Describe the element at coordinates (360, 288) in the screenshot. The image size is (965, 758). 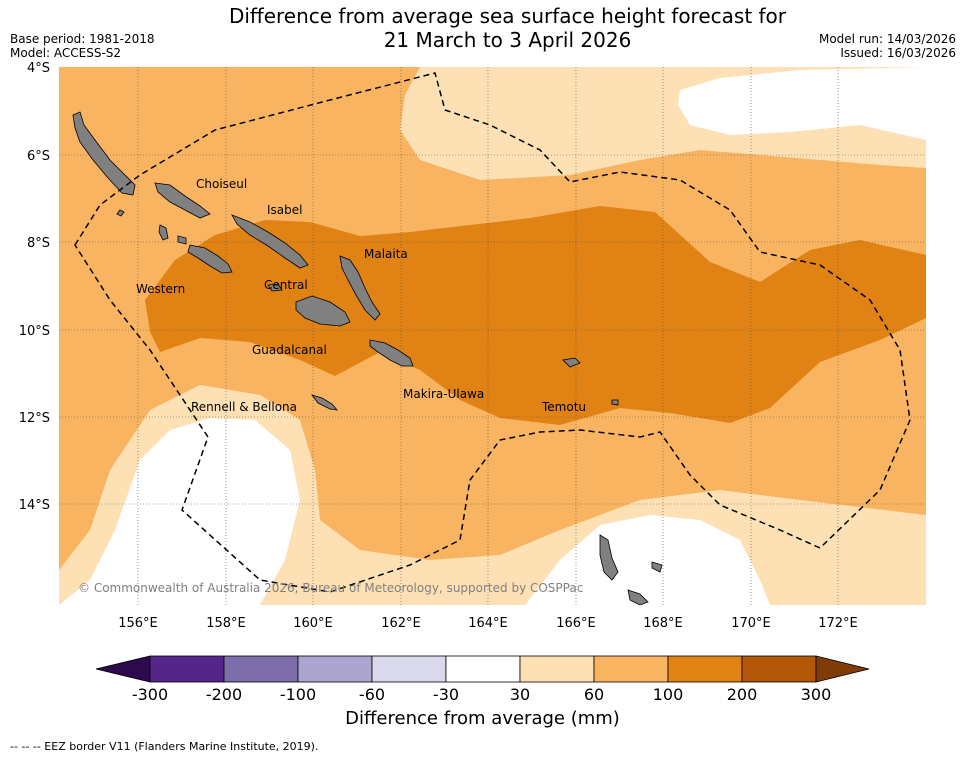
I see `island-malaita` at that location.